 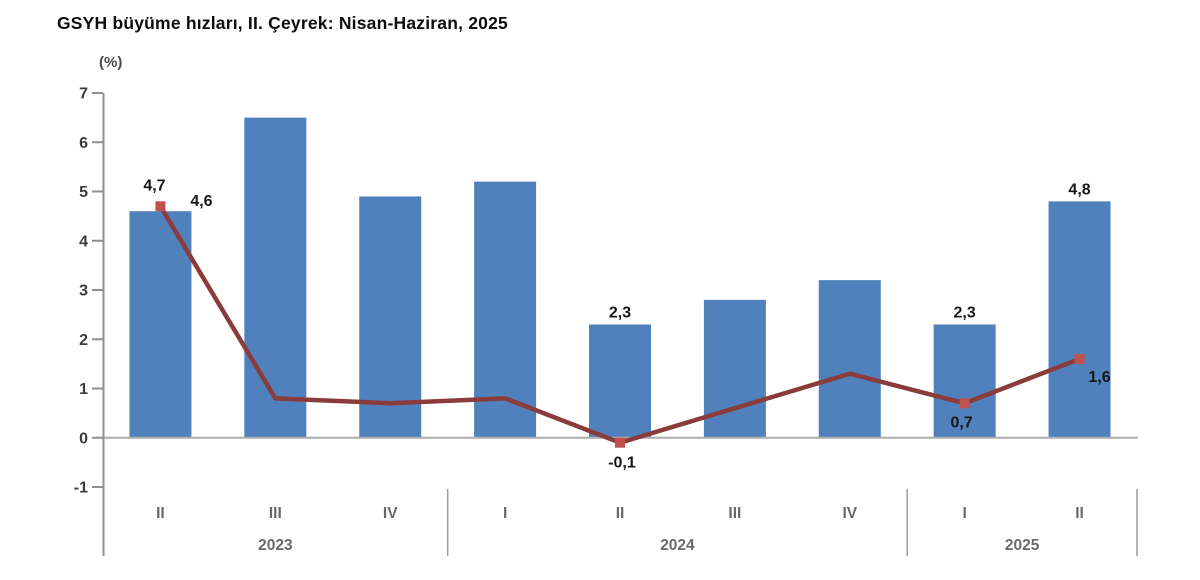 I want to click on y-tick-label: 4, so click(x=83, y=241).